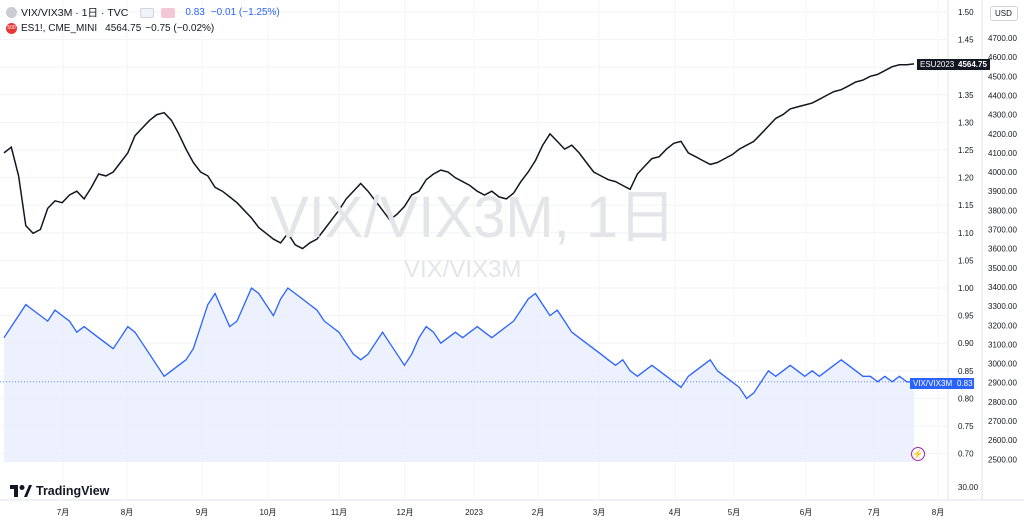  Describe the element at coordinates (1002, 76) in the screenshot. I see `right-scale-tick: 4500.00` at that location.